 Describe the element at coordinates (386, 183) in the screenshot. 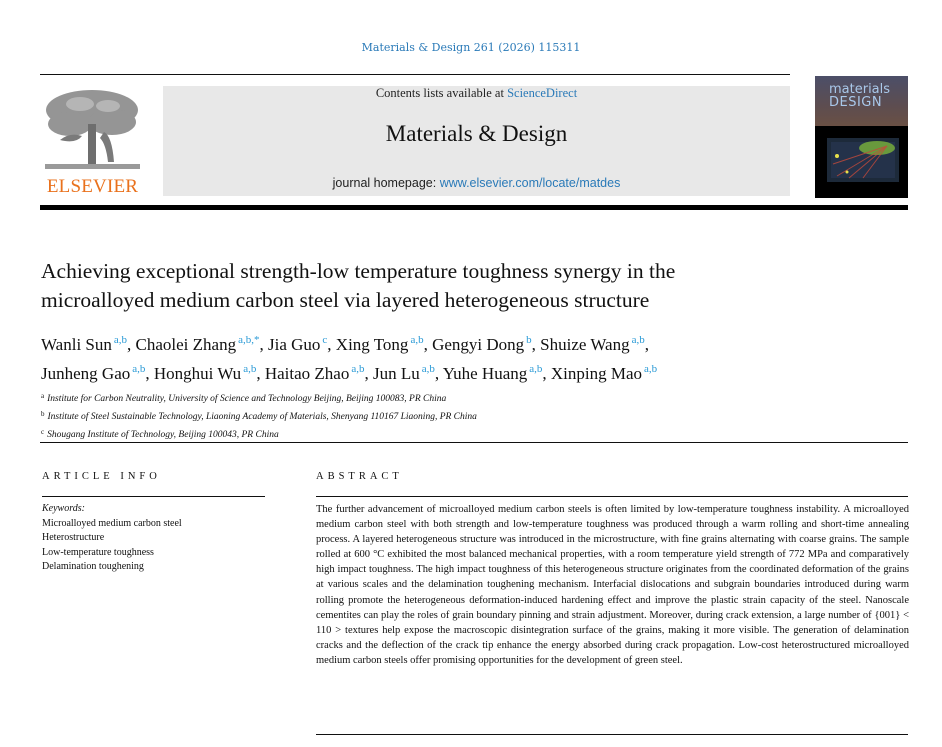

I see `homepage-prefix: journal homepage:` at that location.